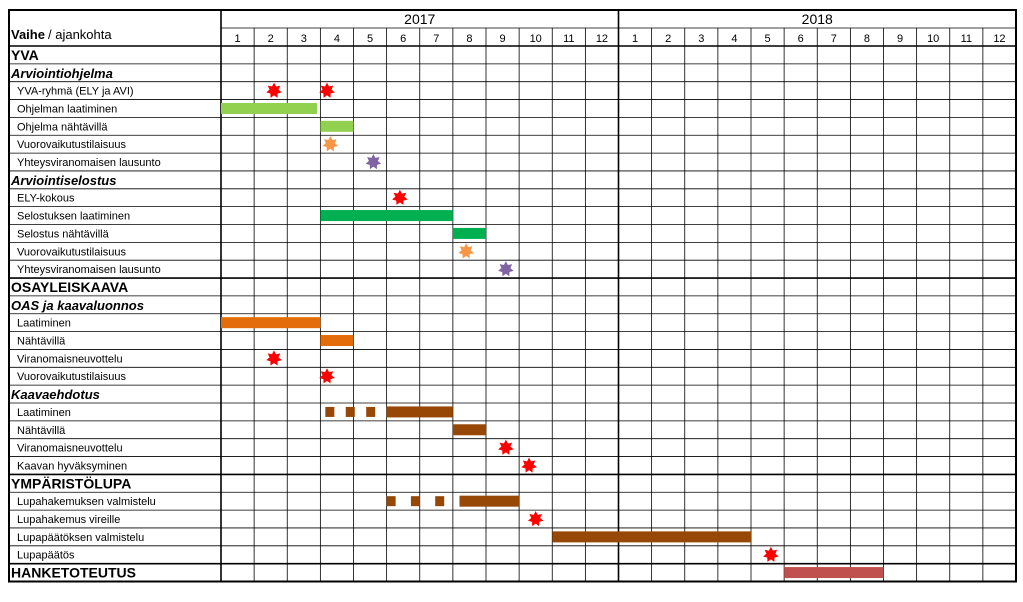 The image size is (1023, 602). I want to click on row-label: Selostuksen laatiminen, so click(73, 217).